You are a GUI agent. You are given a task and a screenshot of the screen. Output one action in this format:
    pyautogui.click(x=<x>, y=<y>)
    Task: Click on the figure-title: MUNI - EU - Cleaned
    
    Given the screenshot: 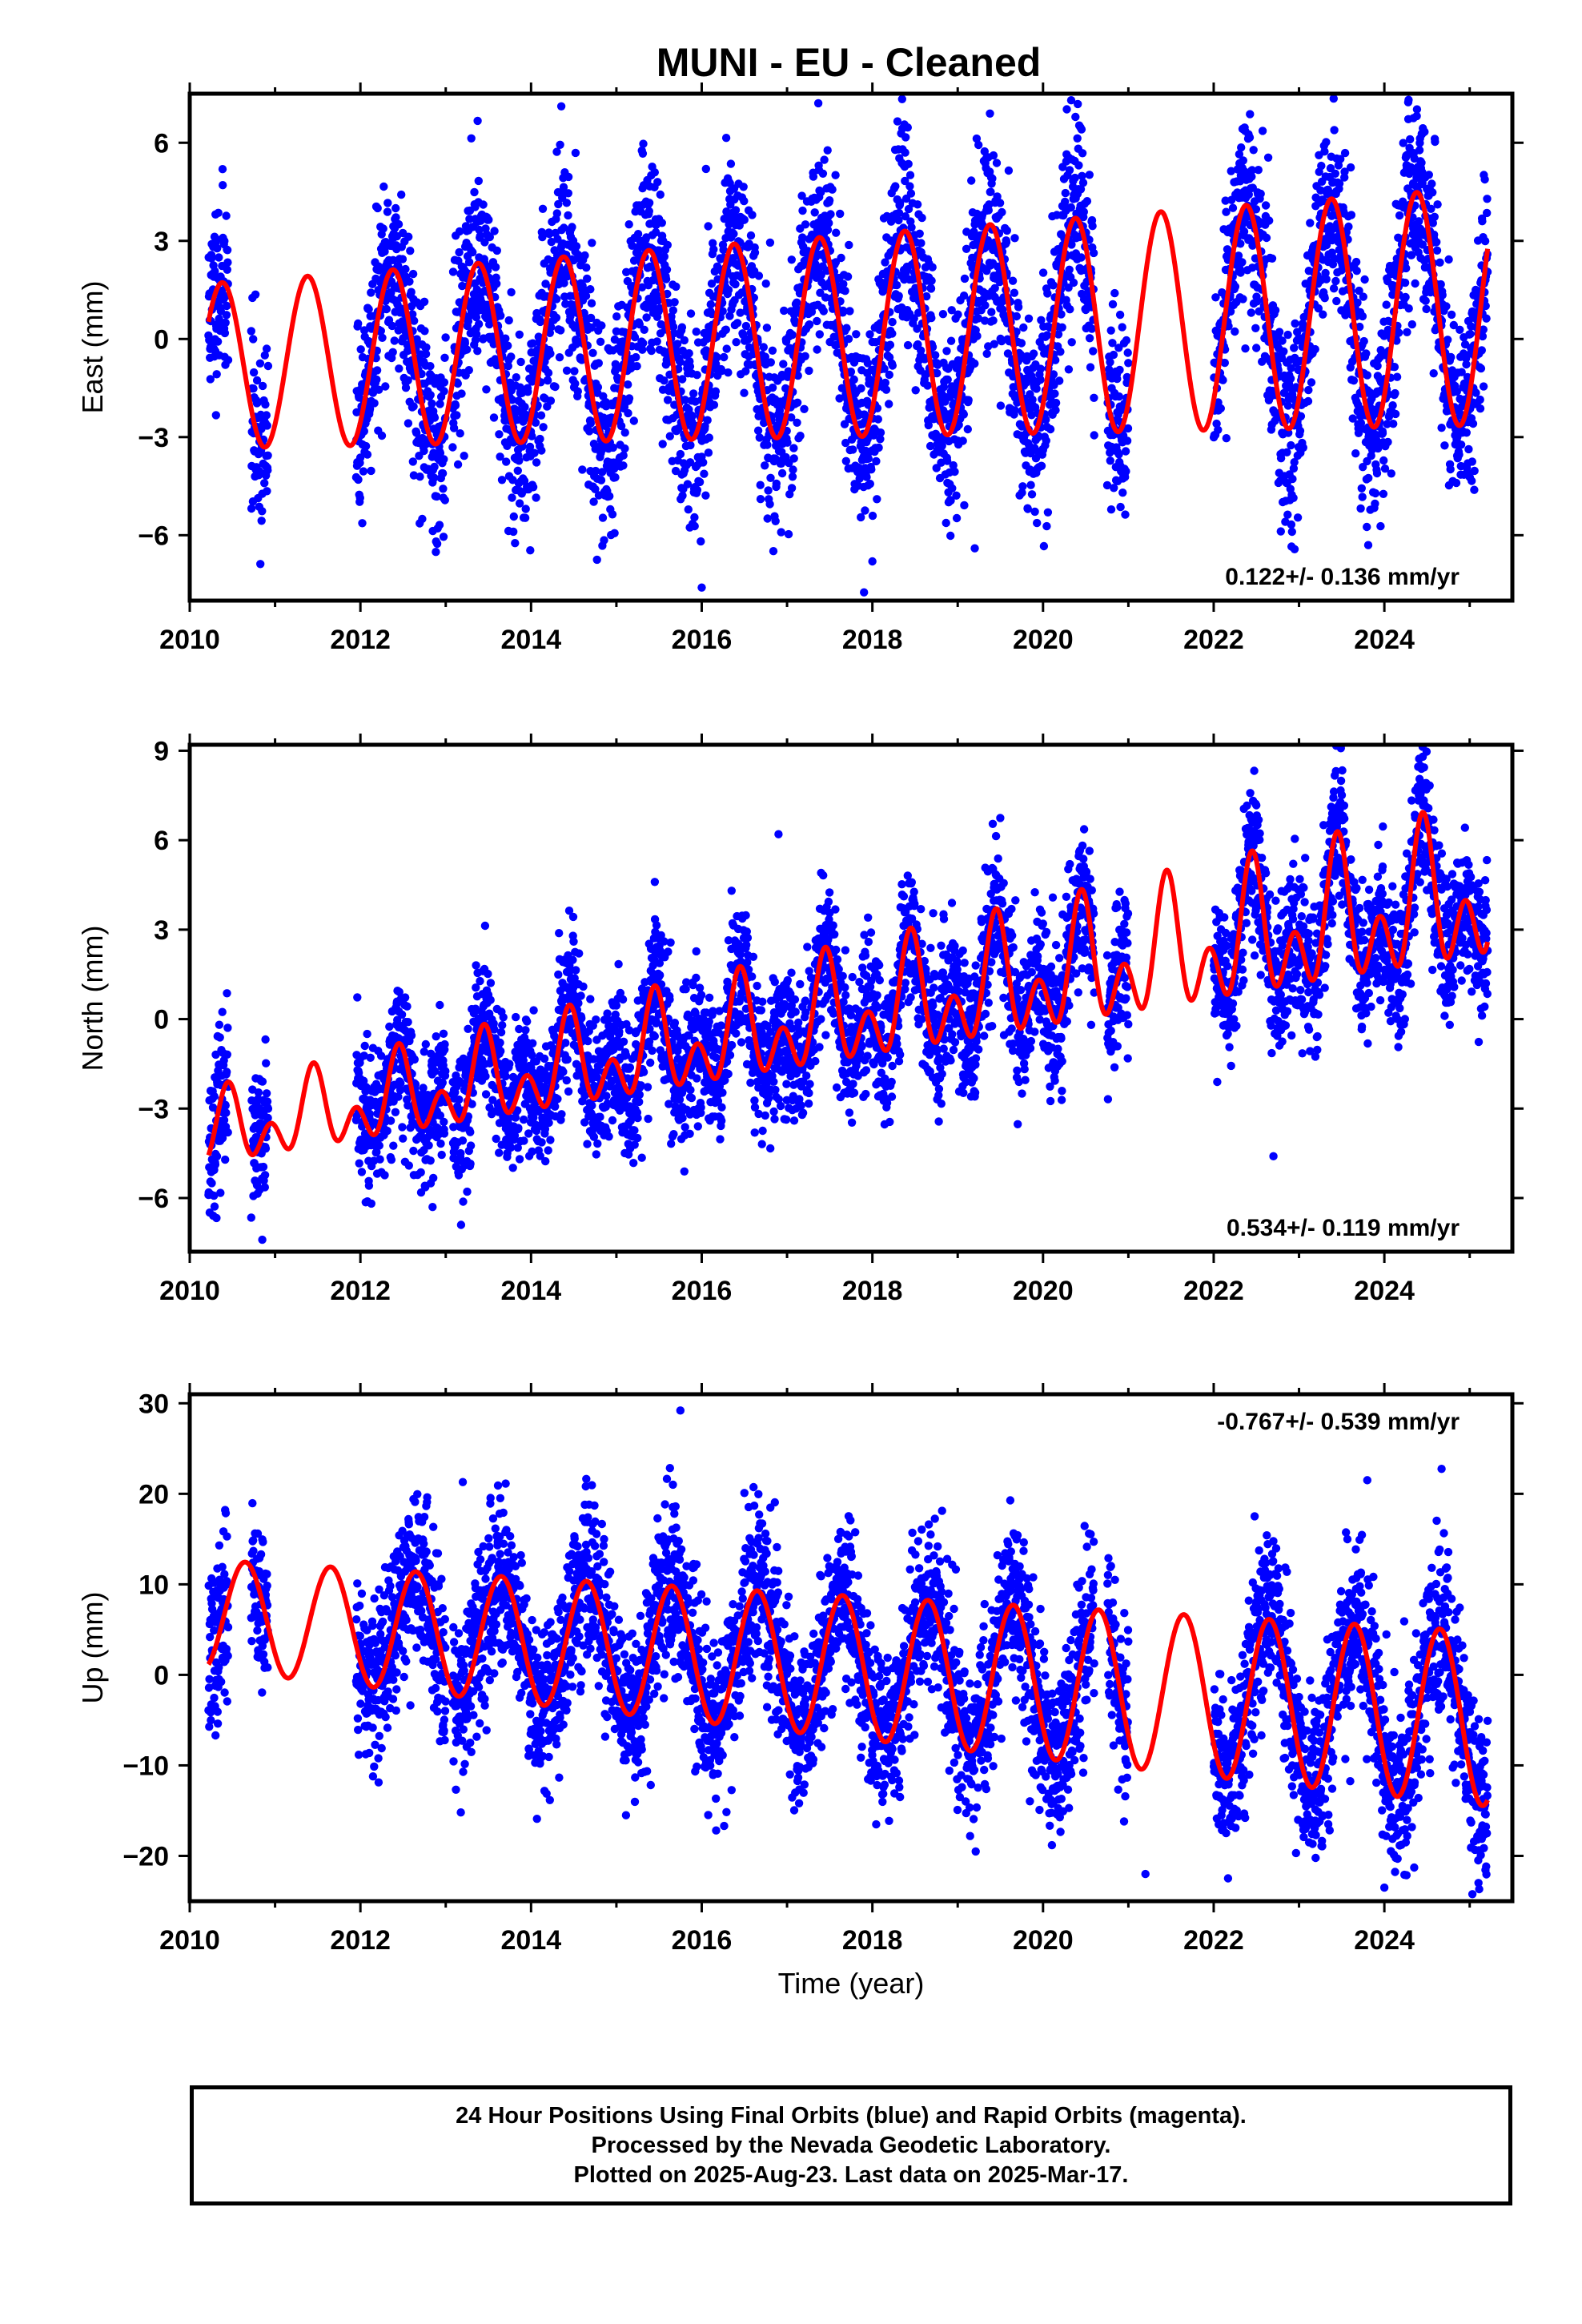 What is the action you would take?
    pyautogui.click(x=849, y=62)
    